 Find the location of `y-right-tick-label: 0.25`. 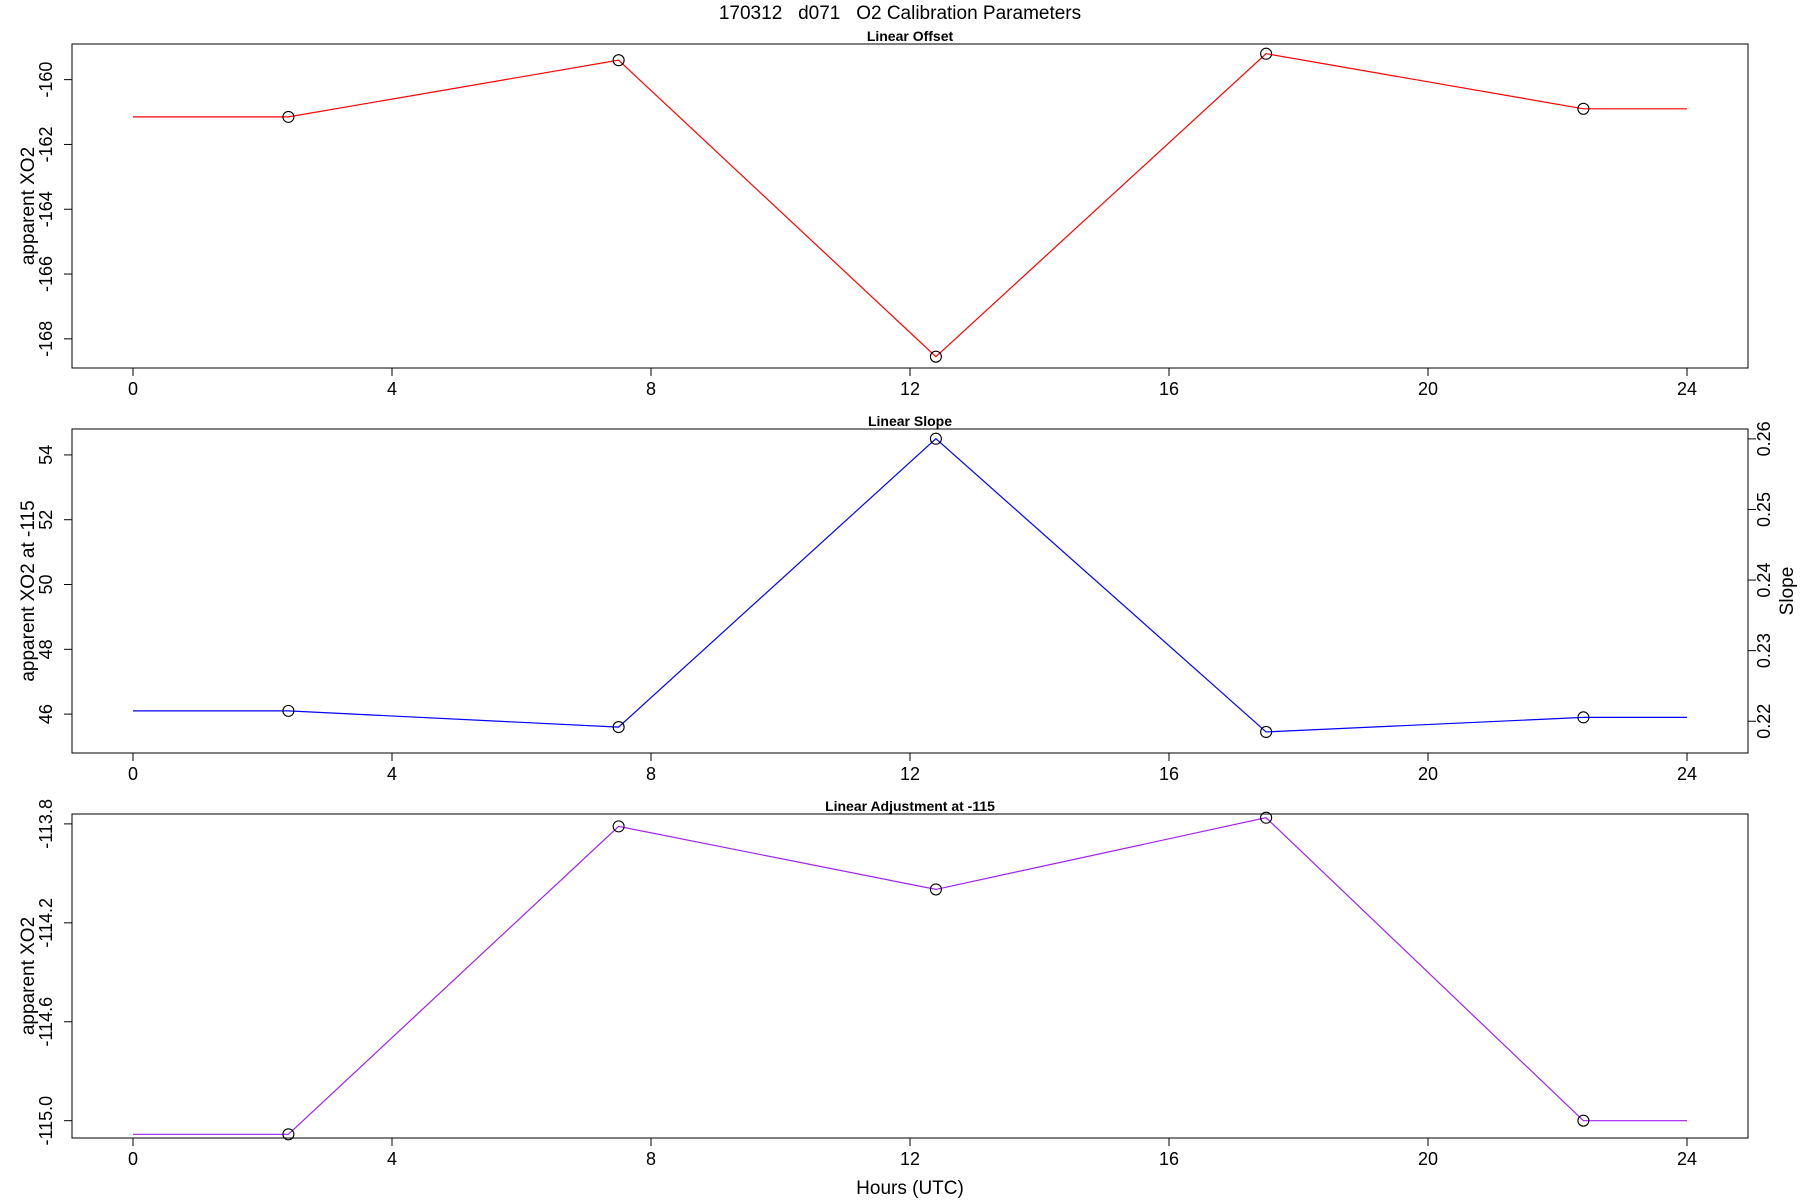

y-right-tick-label: 0.25 is located at coordinates (1764, 509).